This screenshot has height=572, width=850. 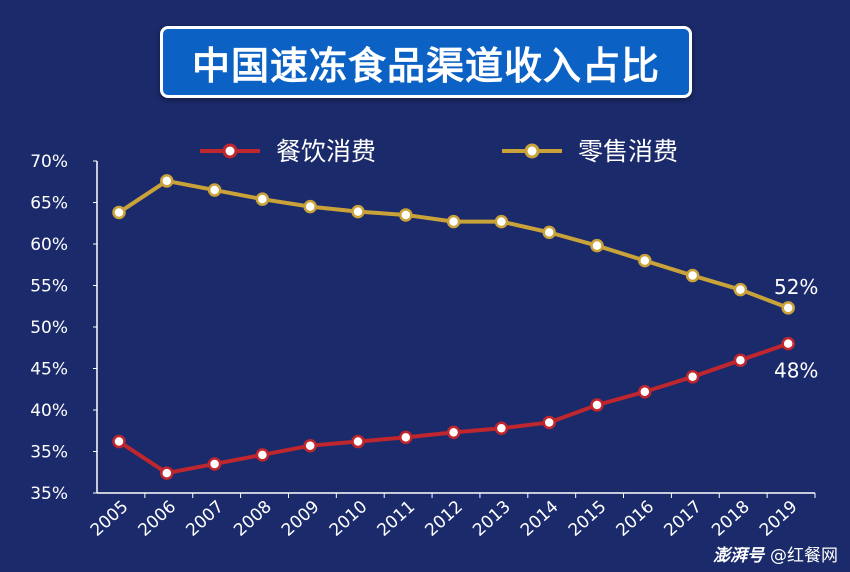 What do you see at coordinates (49, 328) in the screenshot?
I see `y-tick-label: 50%` at bounding box center [49, 328].